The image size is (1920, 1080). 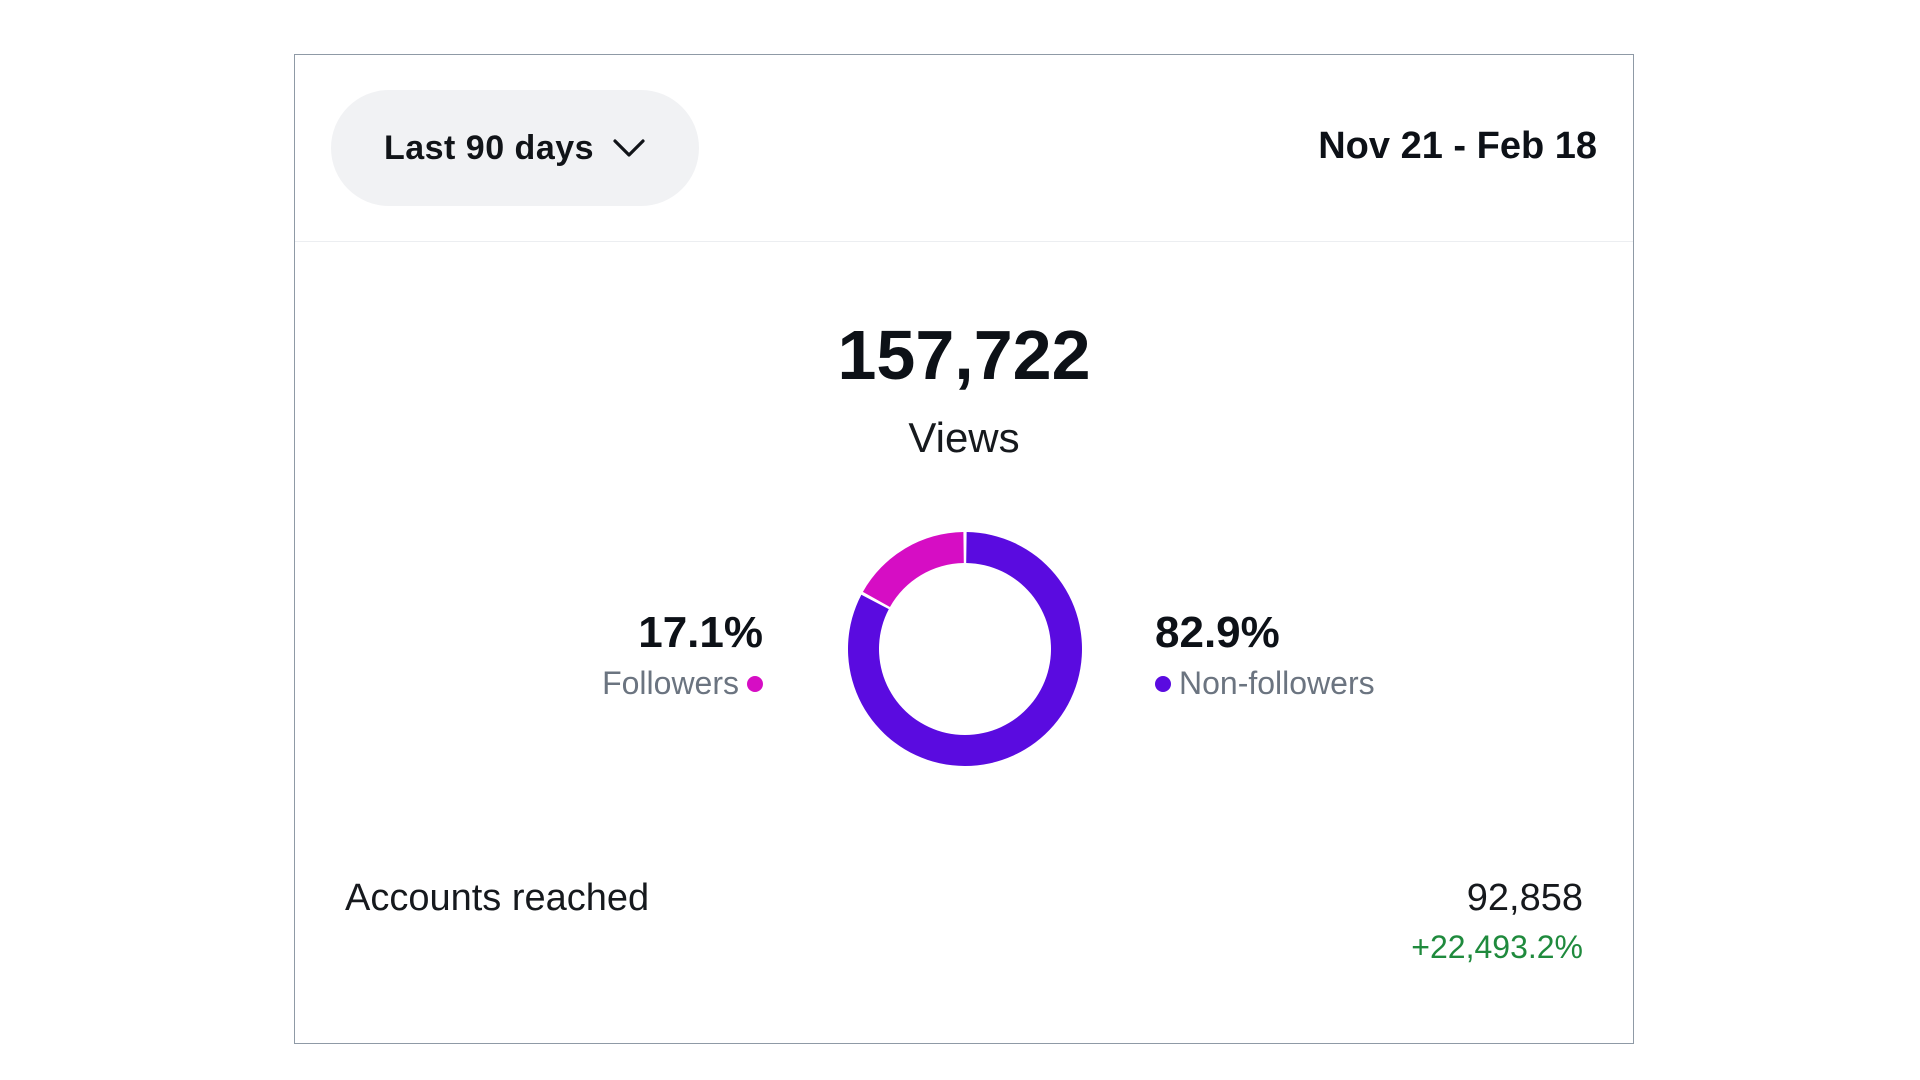 What do you see at coordinates (1524, 898) in the screenshot?
I see `accounts-reached-value: 92,858` at bounding box center [1524, 898].